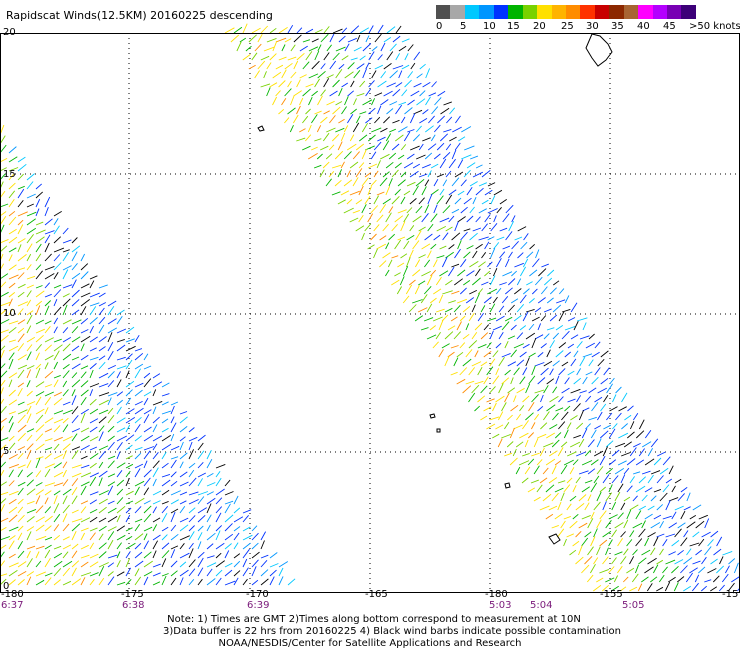  What do you see at coordinates (376, 594) in the screenshot?
I see `lon-label: -165` at bounding box center [376, 594].